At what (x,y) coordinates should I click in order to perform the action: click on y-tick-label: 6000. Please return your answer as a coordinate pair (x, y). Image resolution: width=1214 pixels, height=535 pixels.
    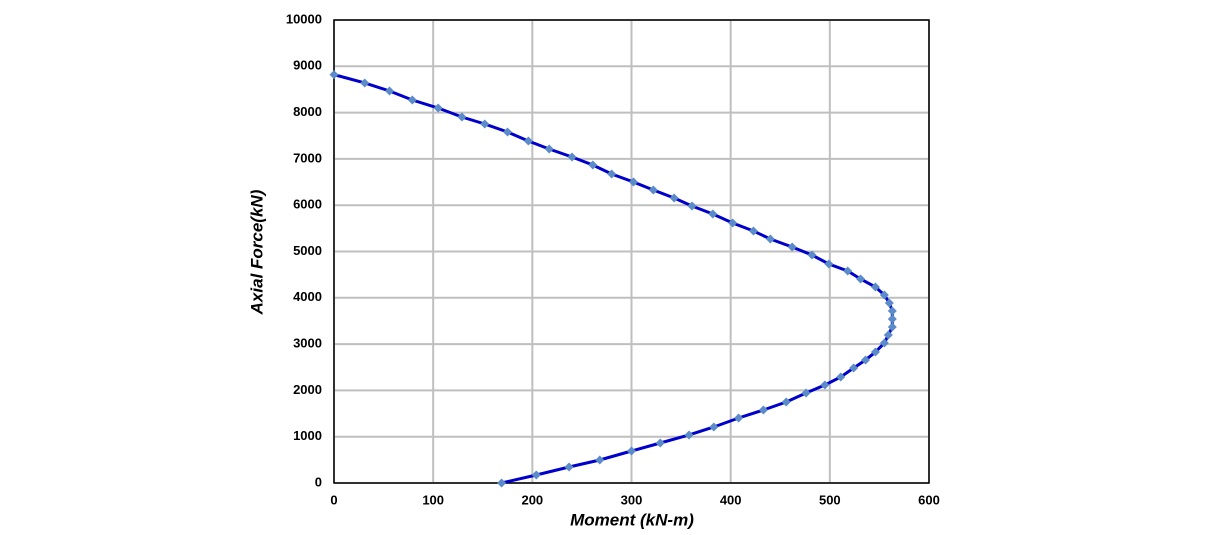
    Looking at the image, I should click on (307, 204).